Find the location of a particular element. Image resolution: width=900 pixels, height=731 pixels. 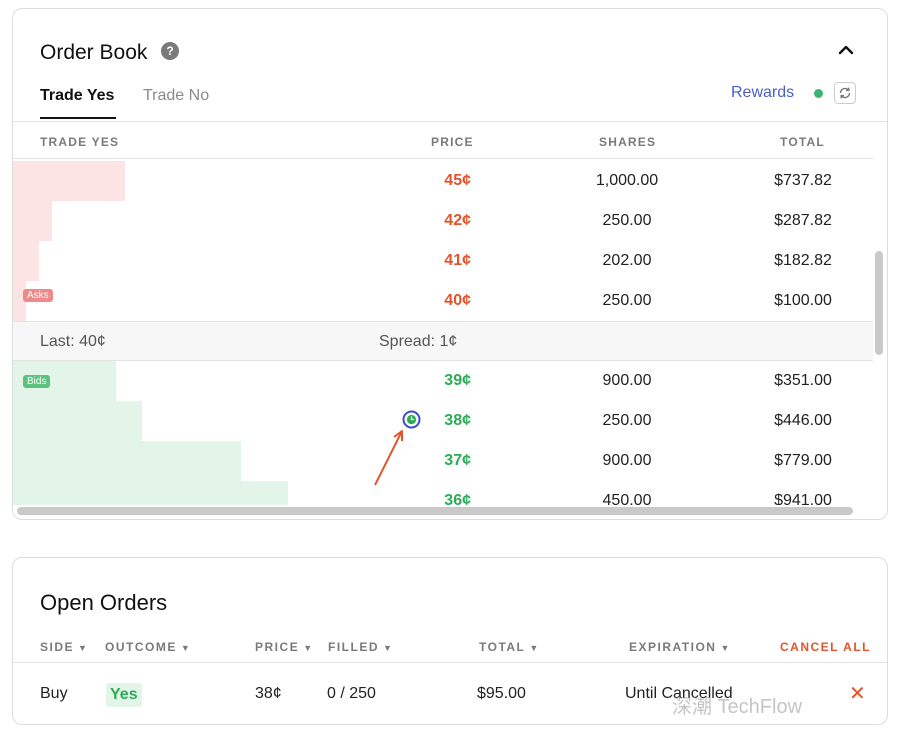

column-header-total: TOTAL ▼ is located at coordinates (509, 647).